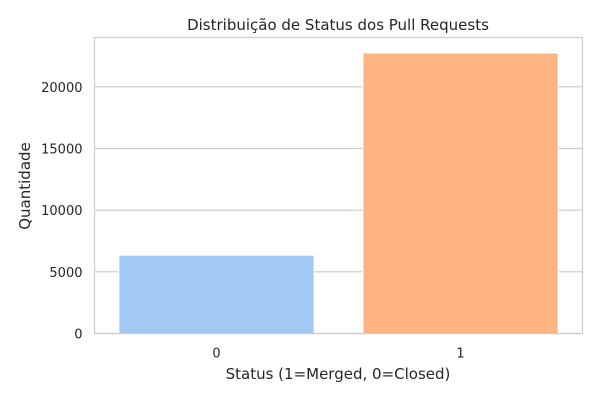  Describe the element at coordinates (216, 354) in the screenshot. I see `x-tick-label: 0` at that location.